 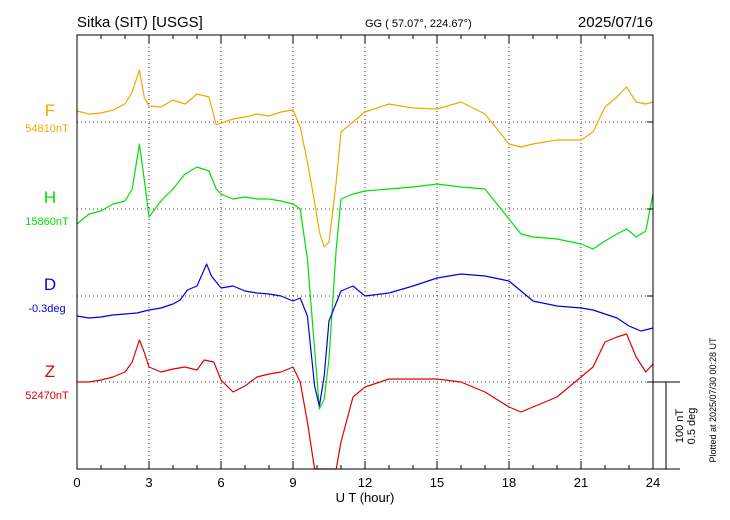 I want to click on series-baseline-F: 54810nT, so click(x=47, y=129).